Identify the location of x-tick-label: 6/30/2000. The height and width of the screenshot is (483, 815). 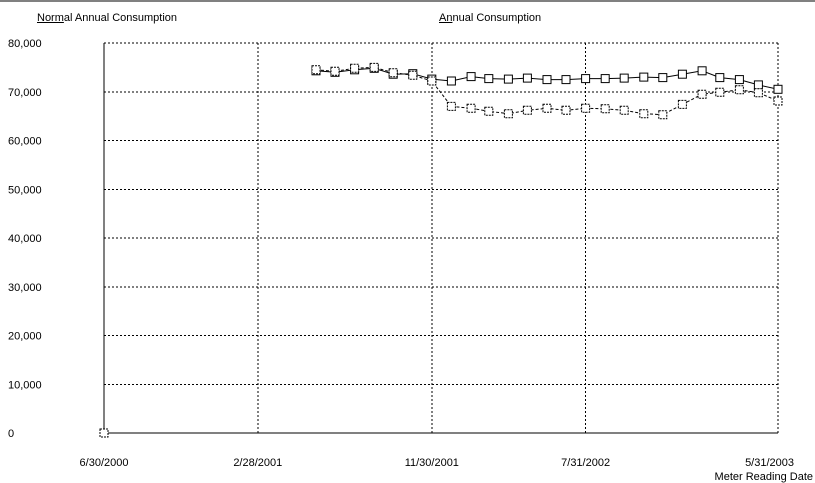
(104, 463).